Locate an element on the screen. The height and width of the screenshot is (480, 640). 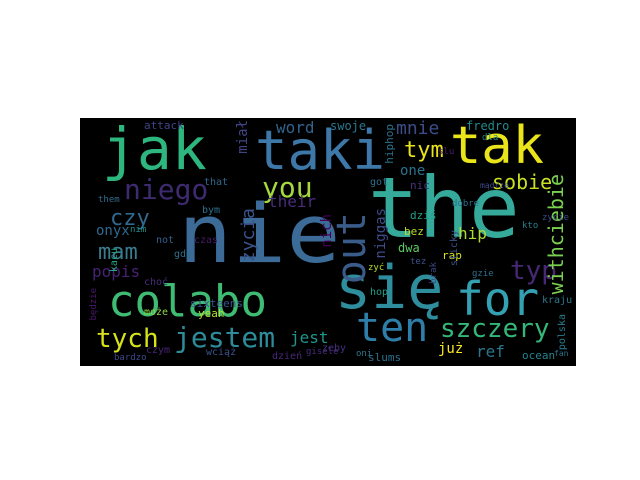
cloud-word: mądrze is located at coordinates (494, 185).